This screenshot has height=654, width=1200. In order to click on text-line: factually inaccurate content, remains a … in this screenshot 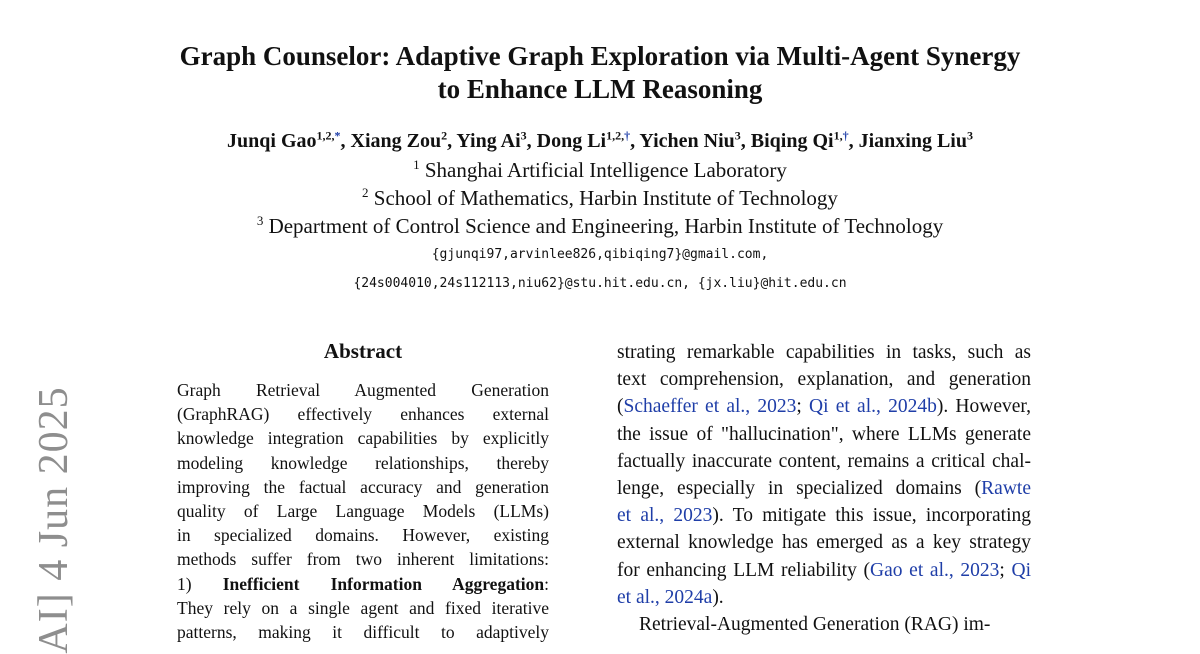, I will do `click(824, 461)`.